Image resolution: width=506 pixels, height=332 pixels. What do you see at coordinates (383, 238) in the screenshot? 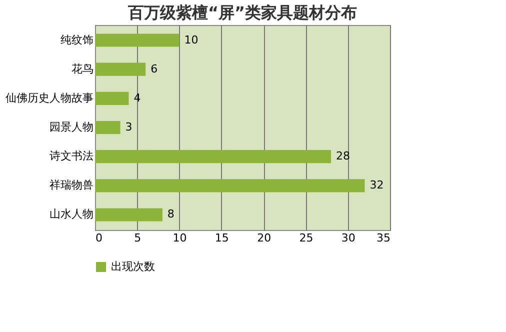
I see `x-tick-label: 35` at bounding box center [383, 238].